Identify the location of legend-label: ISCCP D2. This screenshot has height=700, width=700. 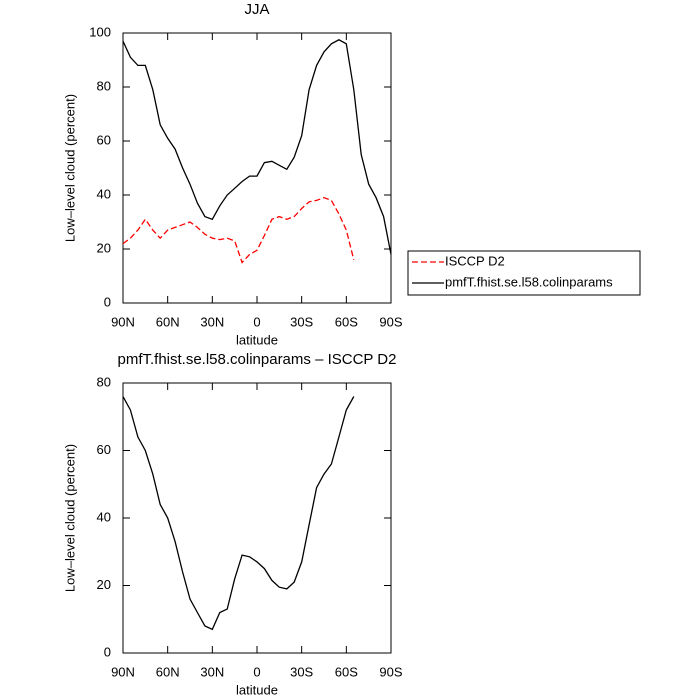
(475, 260).